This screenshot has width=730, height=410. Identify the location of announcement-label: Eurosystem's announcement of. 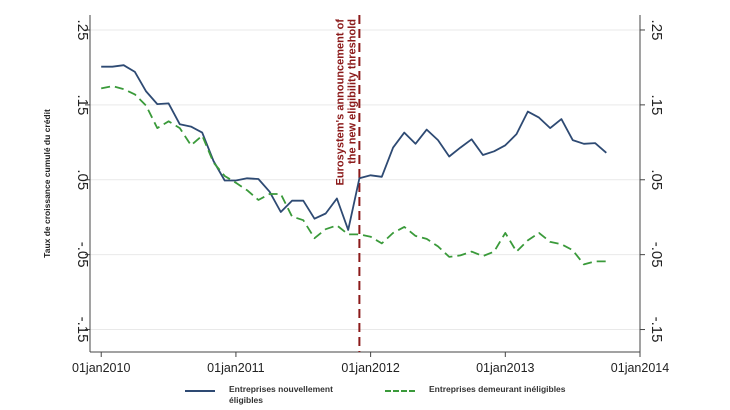
(340, 102).